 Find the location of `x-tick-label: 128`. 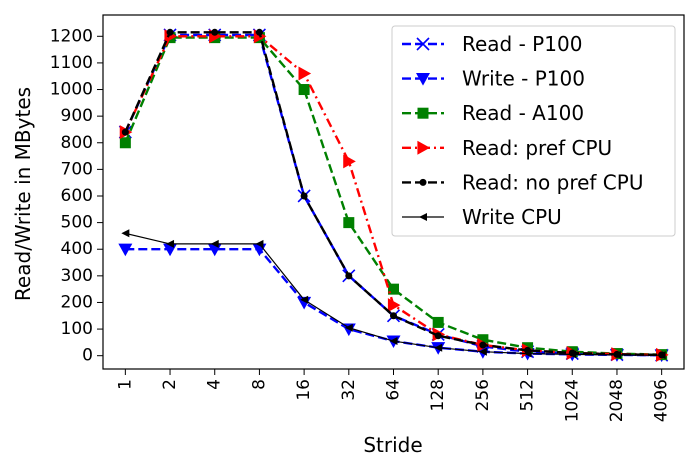

x-tick-label: 128 is located at coordinates (438, 395).